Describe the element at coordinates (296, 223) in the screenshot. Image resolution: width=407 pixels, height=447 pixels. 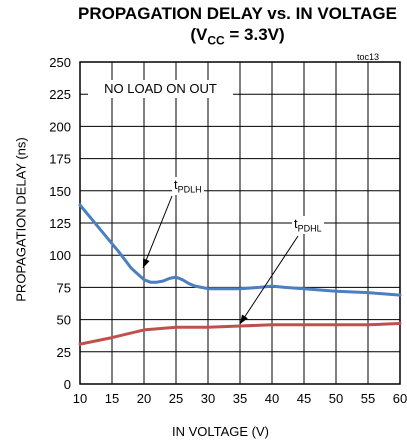
I see `tpdhl-label-main: t` at that location.